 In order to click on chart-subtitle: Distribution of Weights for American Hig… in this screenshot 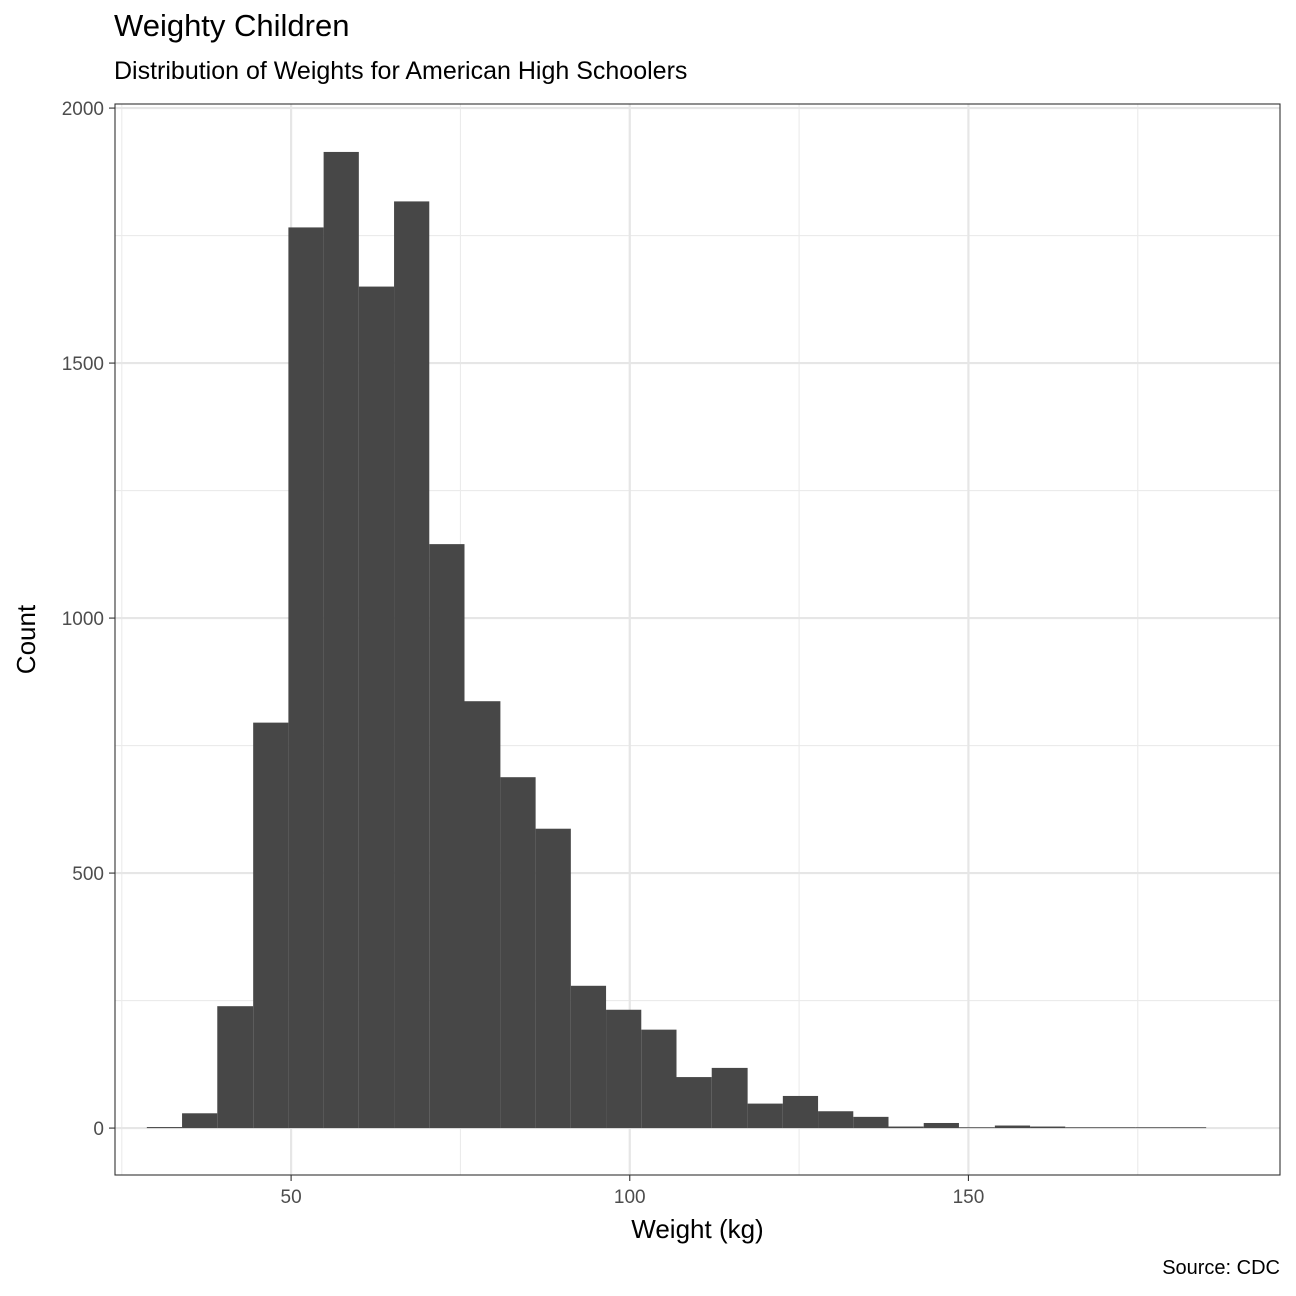, I will do `click(401, 71)`.